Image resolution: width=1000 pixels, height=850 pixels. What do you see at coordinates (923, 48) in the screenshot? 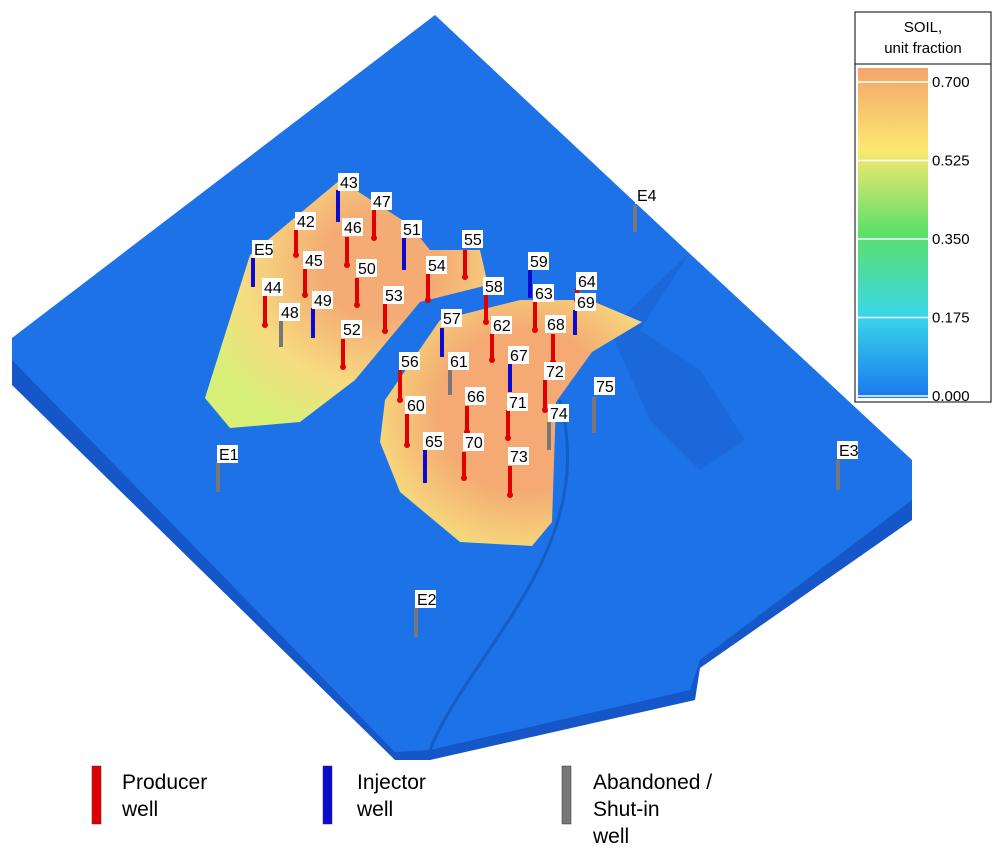
I see `colorbar-title: unit fraction` at bounding box center [923, 48].